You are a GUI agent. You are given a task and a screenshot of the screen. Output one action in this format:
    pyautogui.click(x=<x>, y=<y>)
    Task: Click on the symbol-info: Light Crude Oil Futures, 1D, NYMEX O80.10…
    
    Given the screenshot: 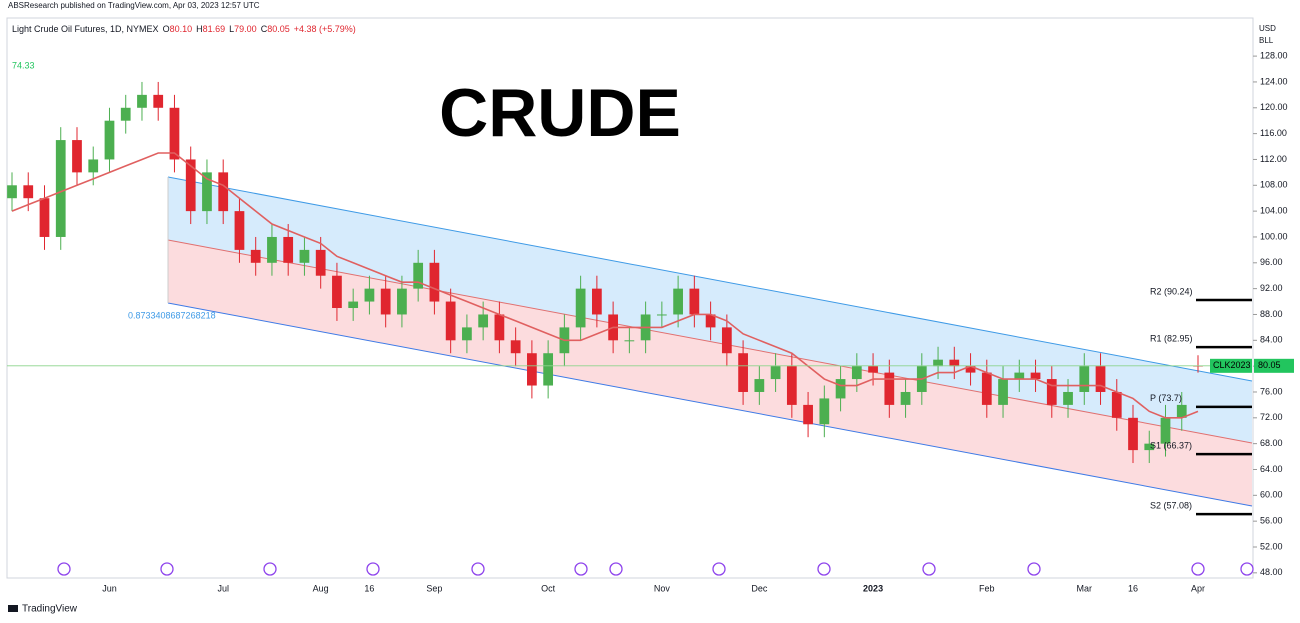 What is the action you would take?
    pyautogui.click(x=184, y=29)
    